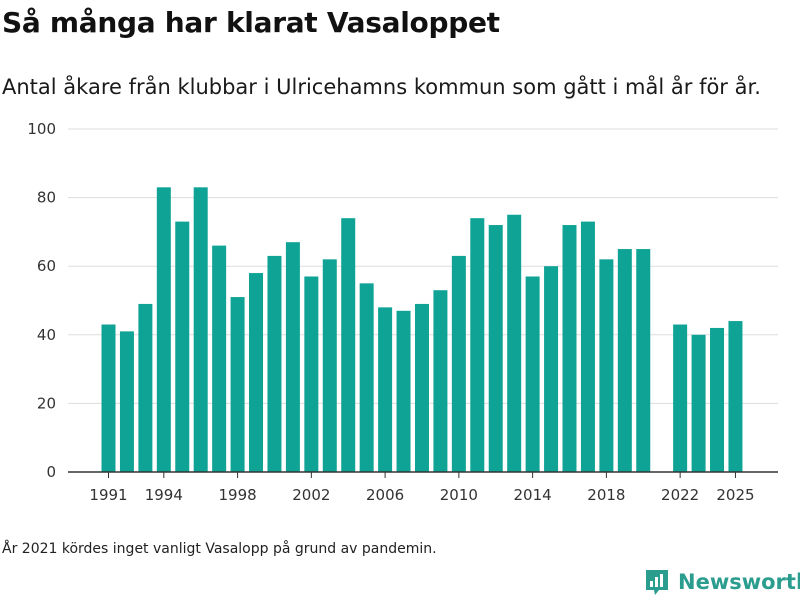  Describe the element at coordinates (256, 372) in the screenshot. I see `bar-1999` at that location.